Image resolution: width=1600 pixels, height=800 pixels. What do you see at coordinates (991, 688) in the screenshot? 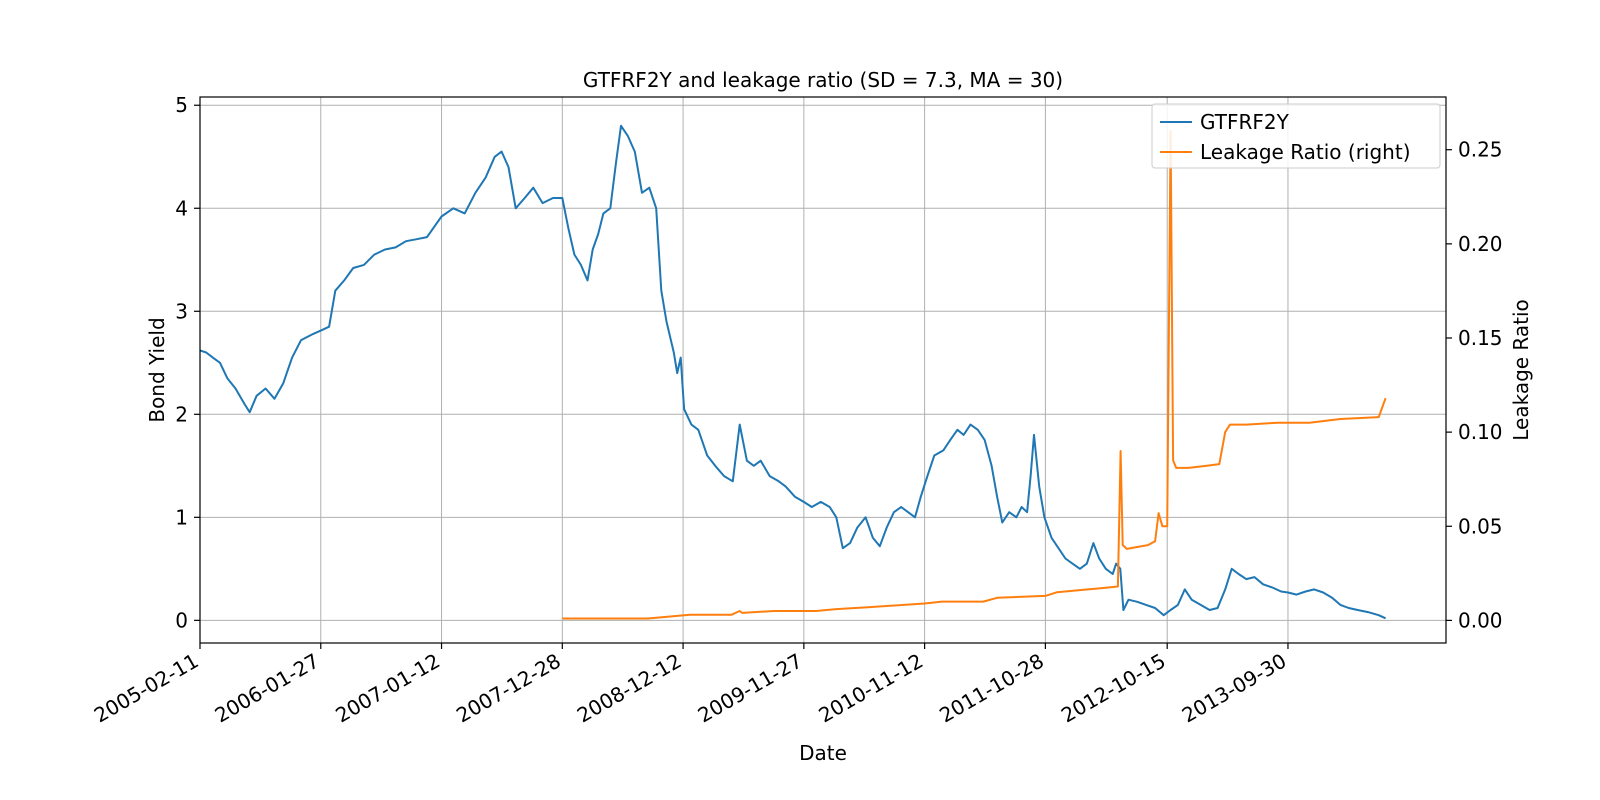
I see `x-tick-label: 2011-10-28` at bounding box center [991, 688].